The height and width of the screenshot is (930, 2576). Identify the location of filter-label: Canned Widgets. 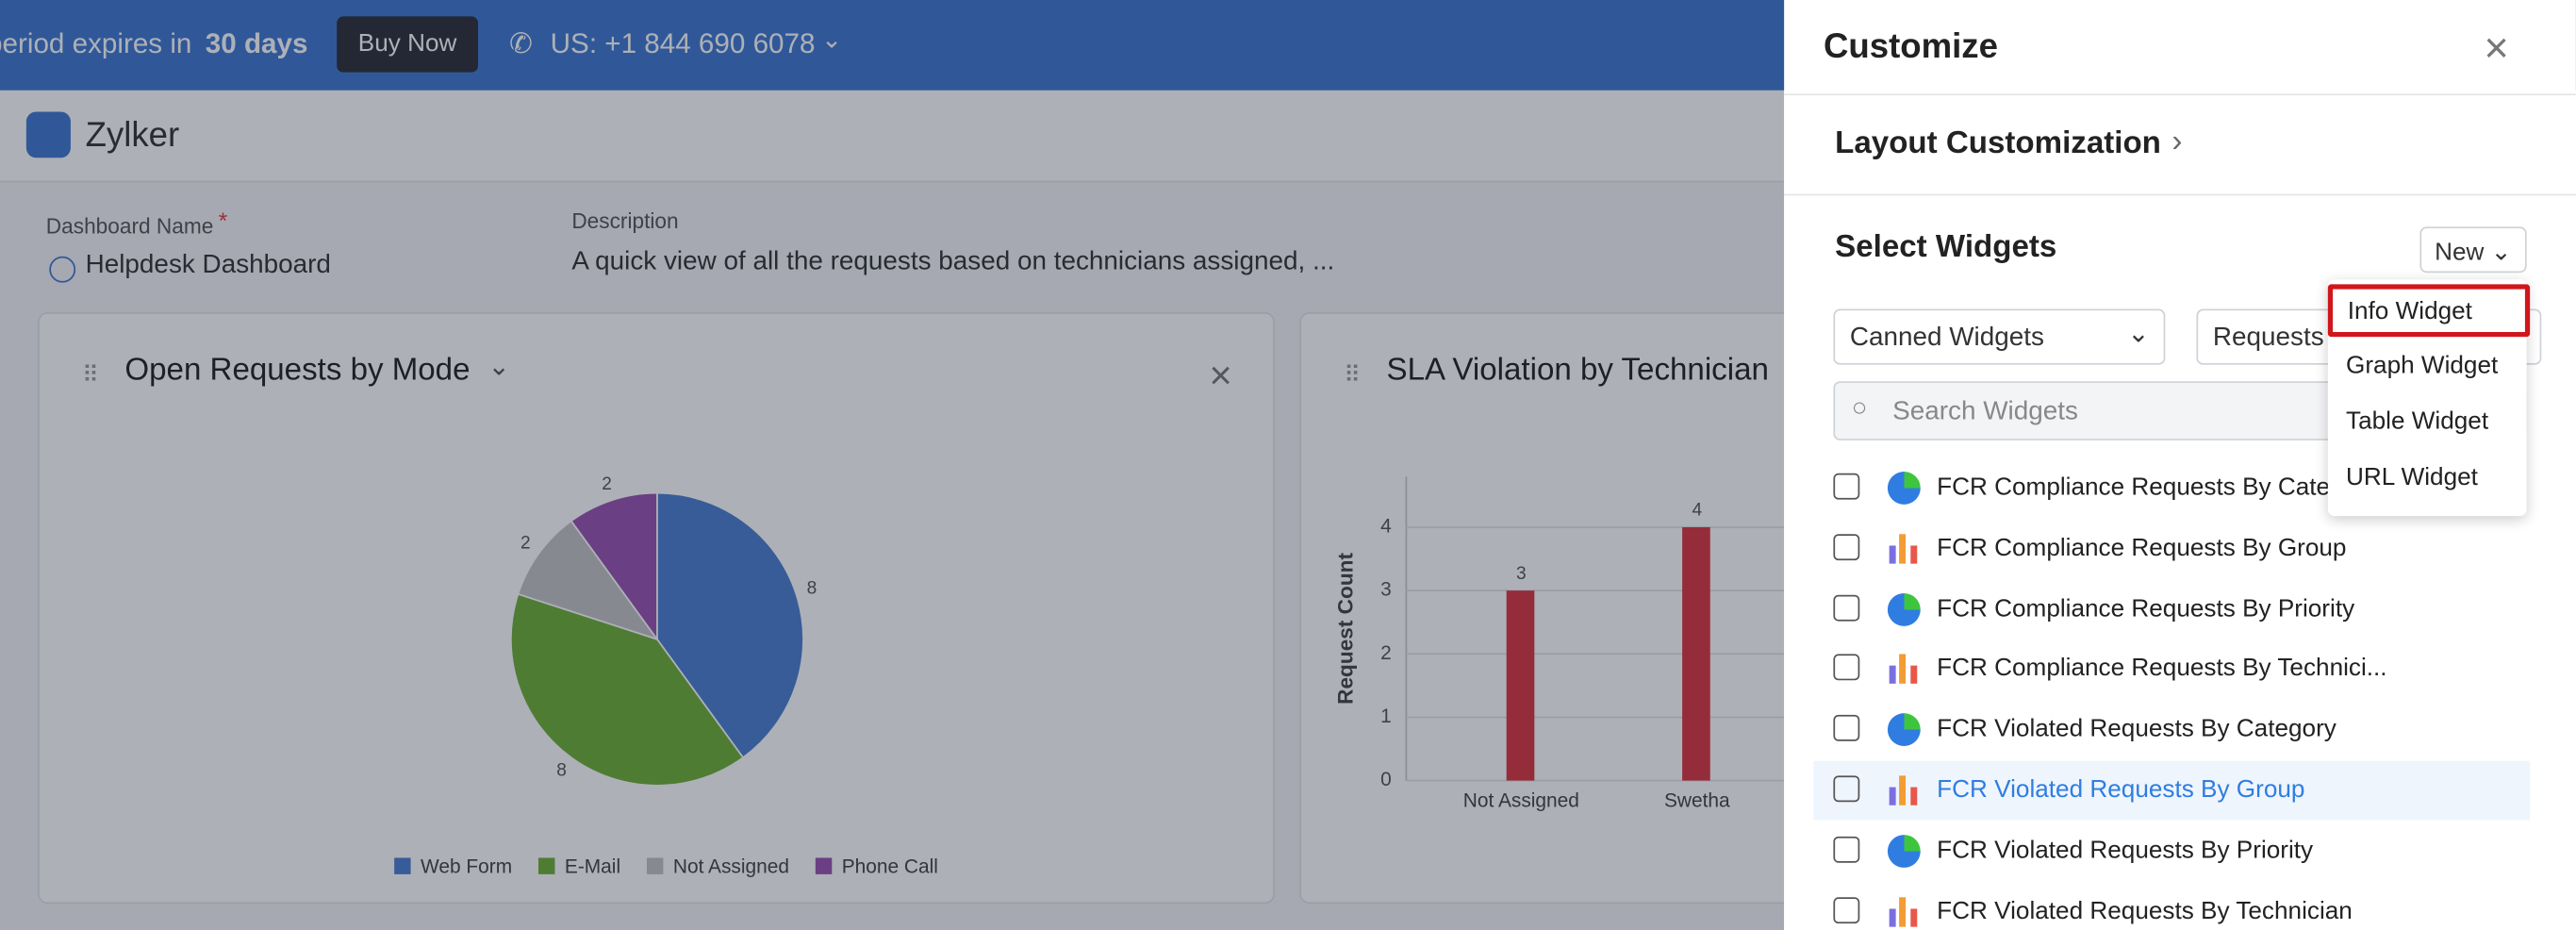
(1946, 338).